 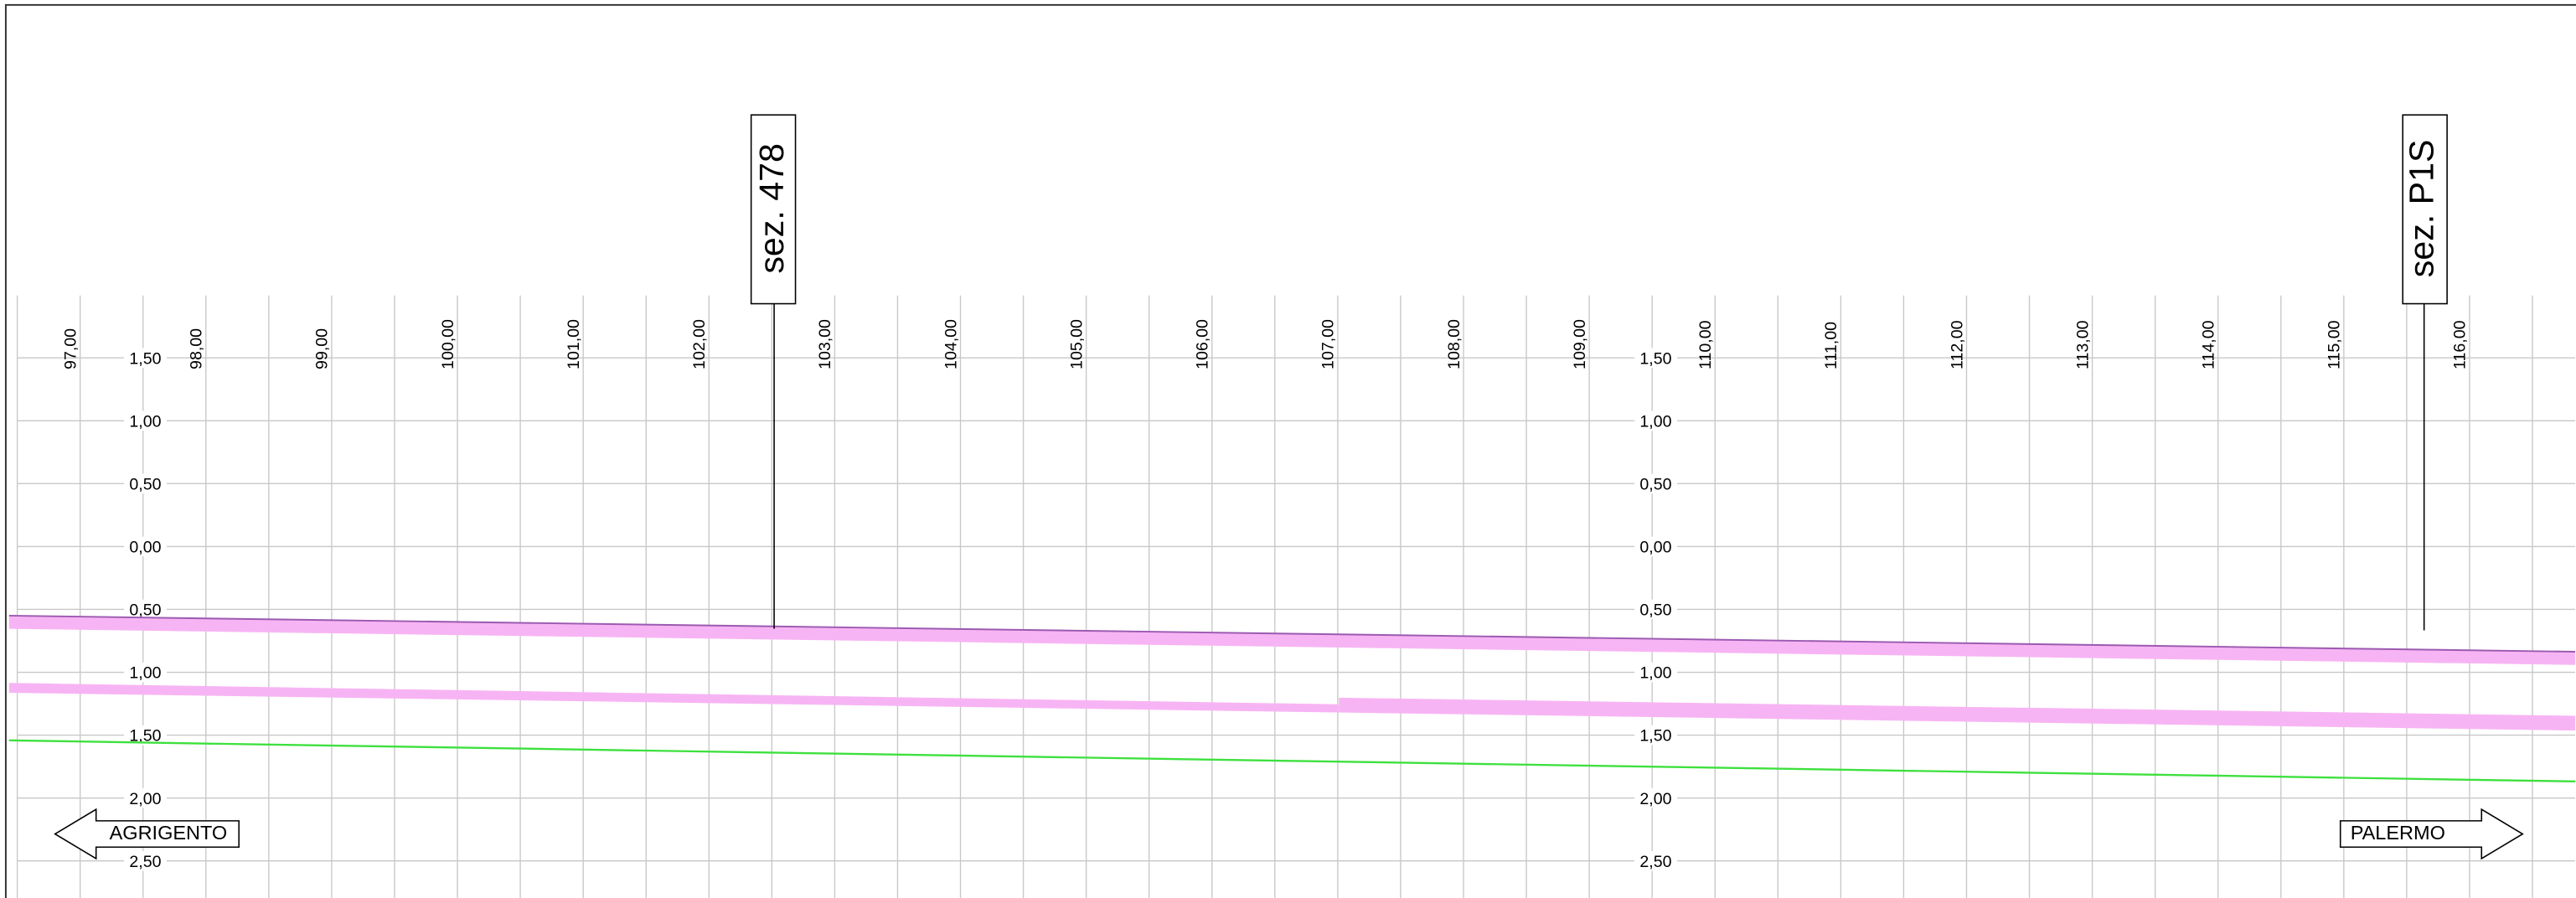 I want to click on x-label: 114,00, so click(x=2209, y=344).